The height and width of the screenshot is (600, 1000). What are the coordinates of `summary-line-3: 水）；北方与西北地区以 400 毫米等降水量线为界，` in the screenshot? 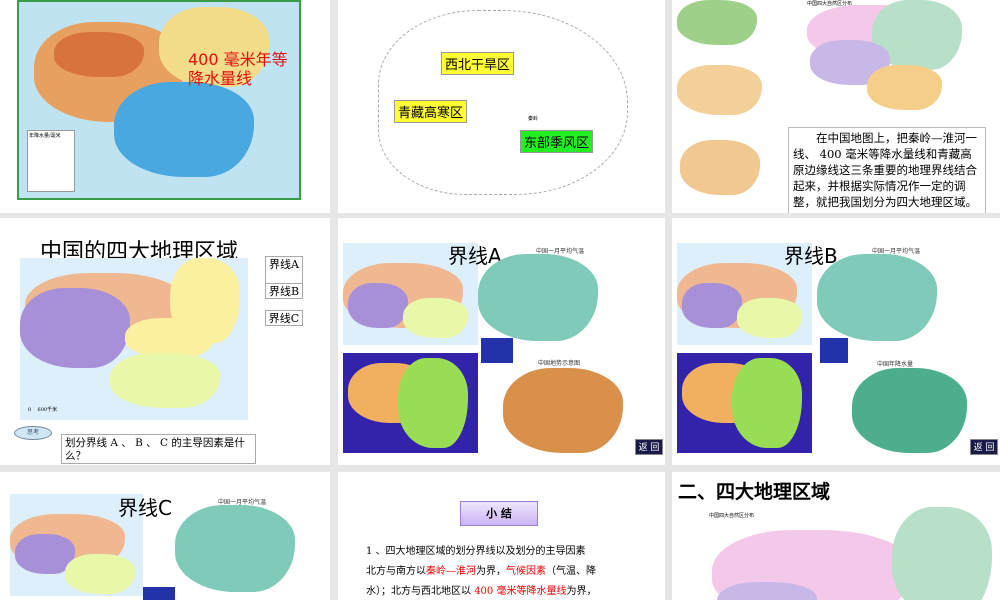 It's located at (481, 589).